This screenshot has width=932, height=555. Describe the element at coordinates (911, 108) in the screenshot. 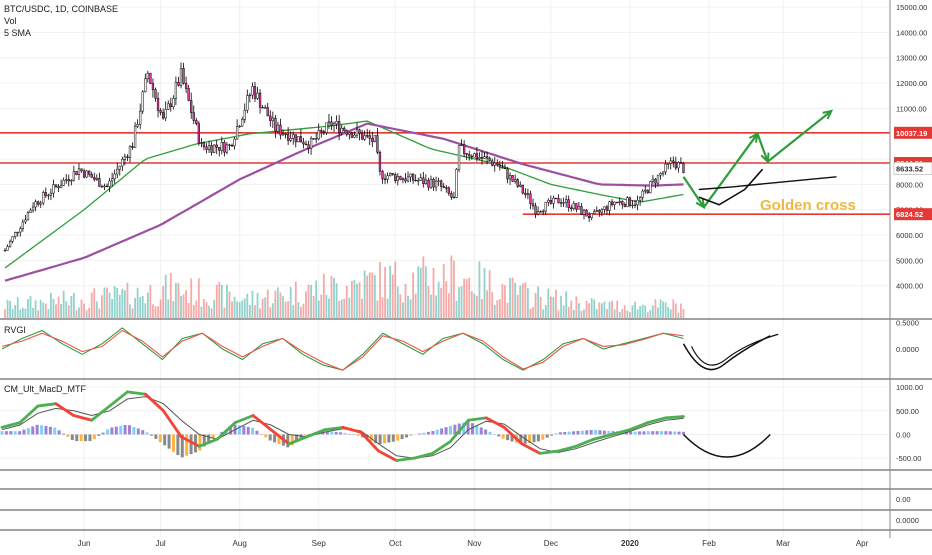

I see `y-tick-label: 11000.00` at that location.